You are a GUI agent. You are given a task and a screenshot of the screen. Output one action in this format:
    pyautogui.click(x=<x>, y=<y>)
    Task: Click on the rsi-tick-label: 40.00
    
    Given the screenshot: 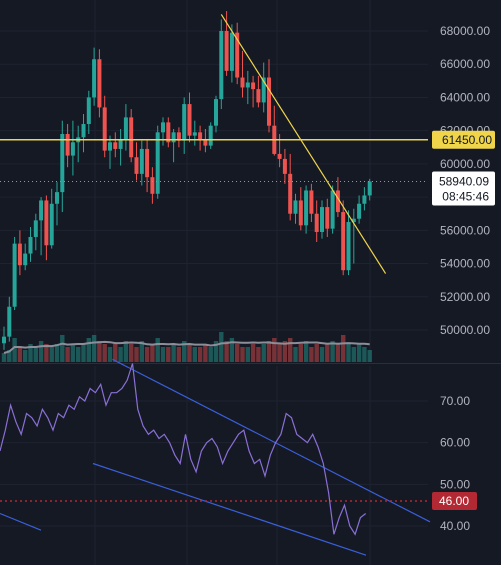 What is the action you would take?
    pyautogui.click(x=455, y=526)
    